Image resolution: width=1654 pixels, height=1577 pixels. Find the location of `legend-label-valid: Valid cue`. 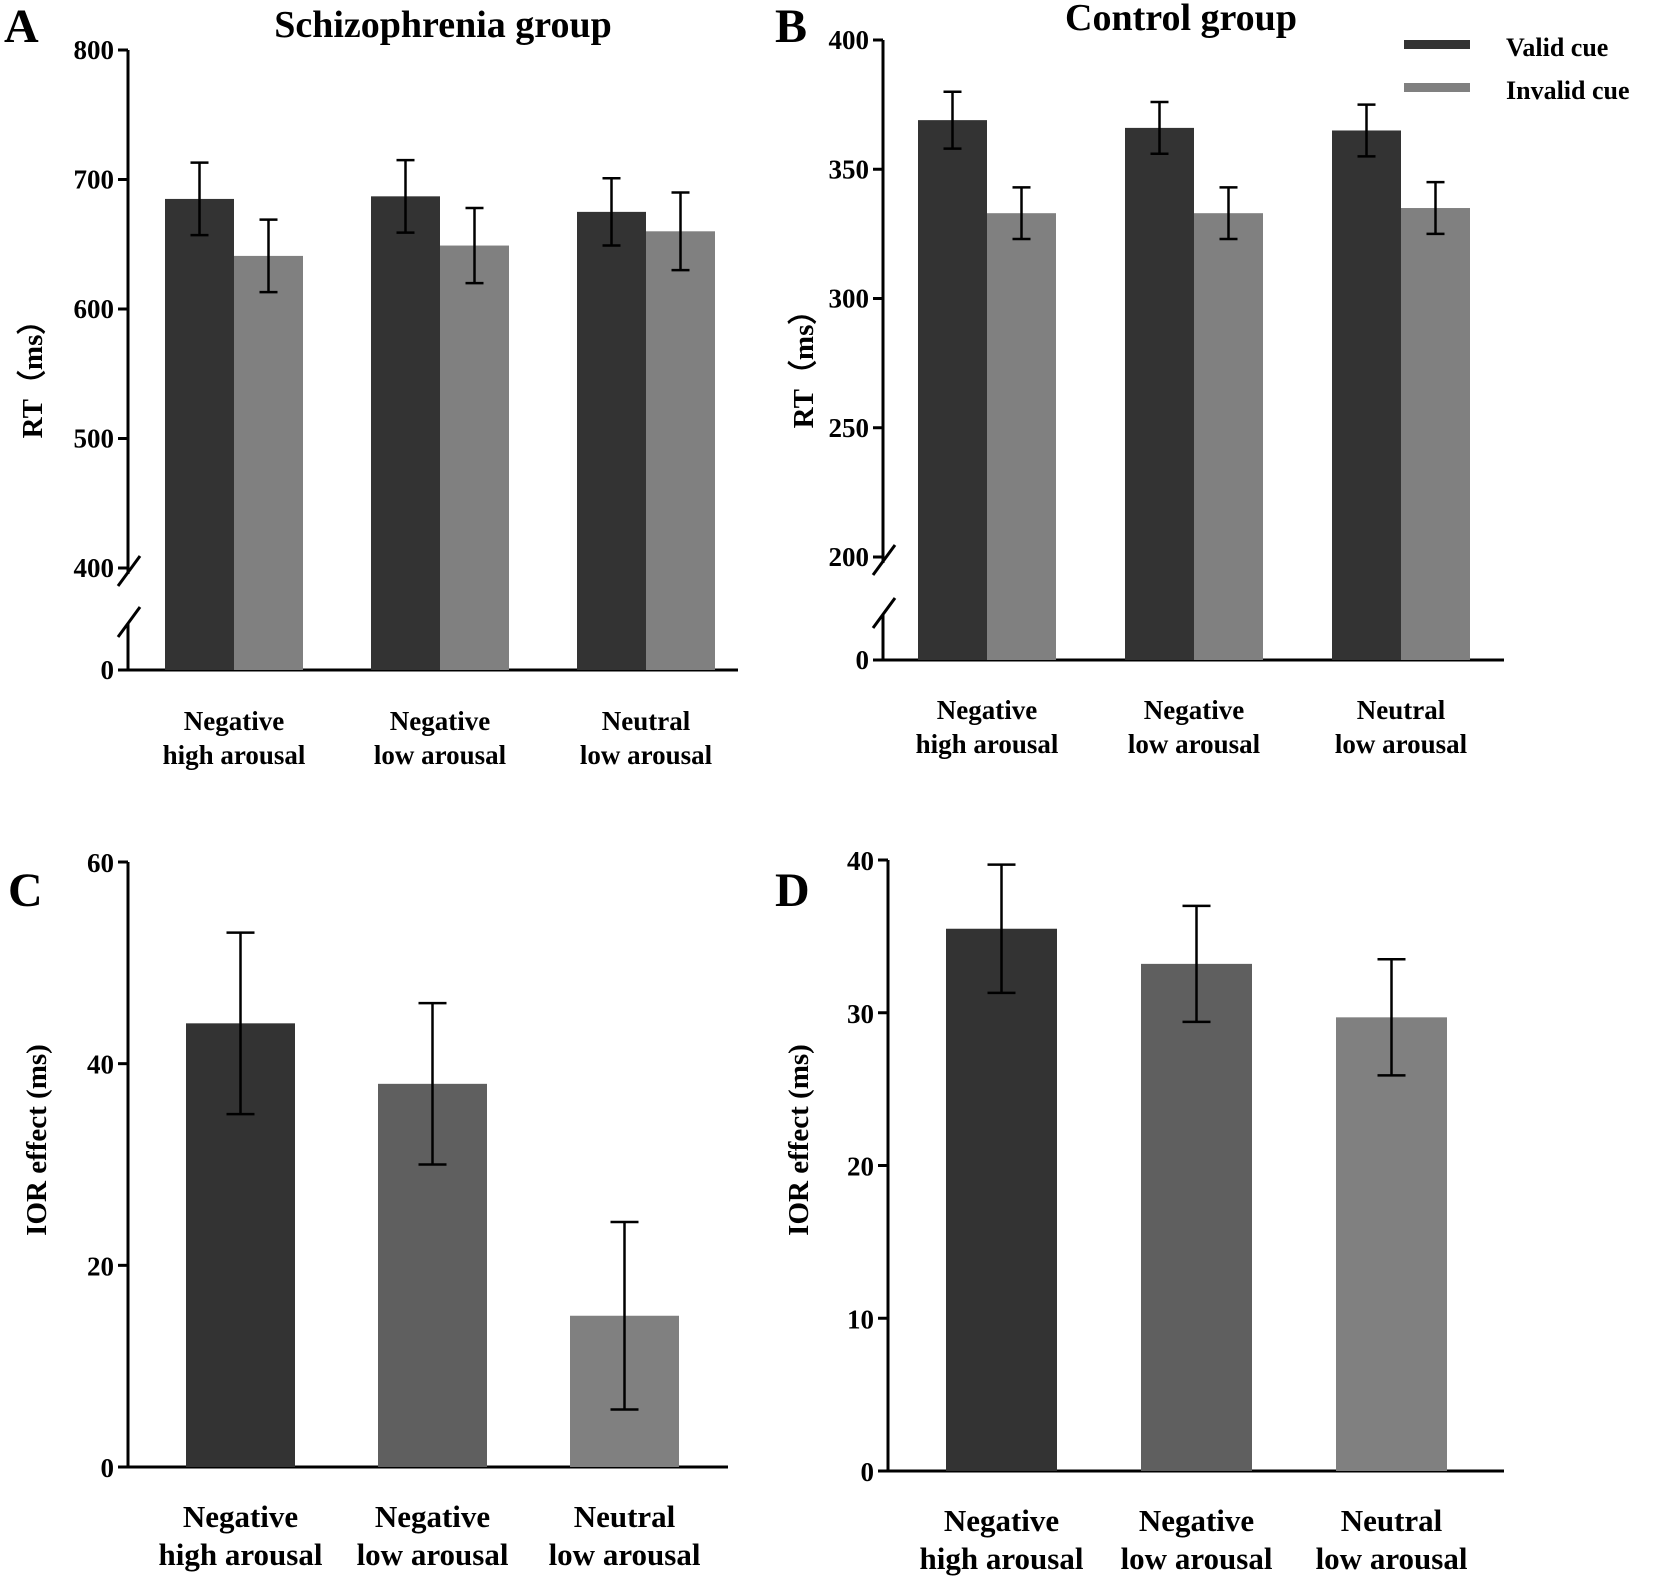

legend-label-valid: Valid cue is located at coordinates (1557, 47).